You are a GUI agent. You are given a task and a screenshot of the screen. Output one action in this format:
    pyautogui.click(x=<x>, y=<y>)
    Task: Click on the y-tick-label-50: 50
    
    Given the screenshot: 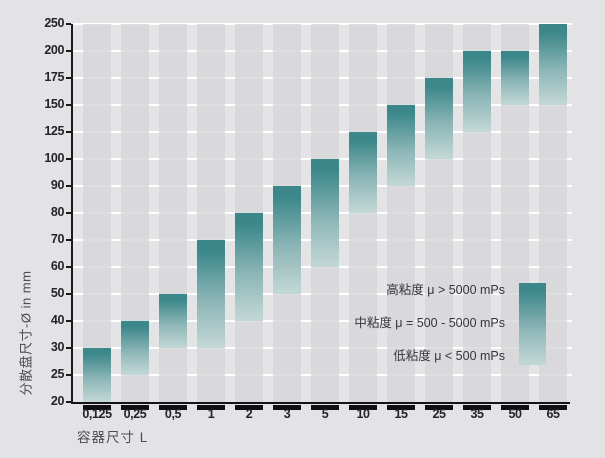 What is the action you would take?
    pyautogui.click(x=57, y=293)
    